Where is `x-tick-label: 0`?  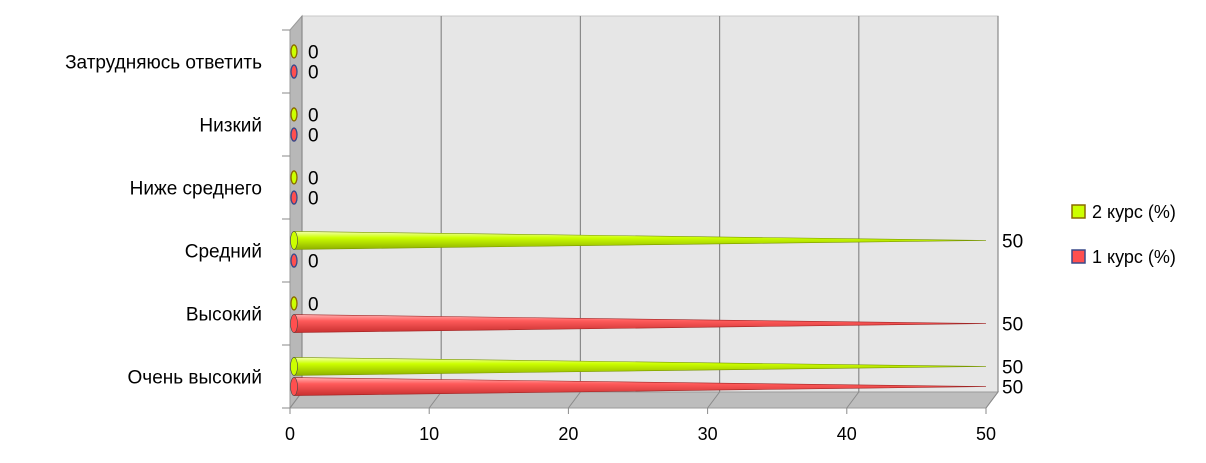 x-tick-label: 0 is located at coordinates (290, 434).